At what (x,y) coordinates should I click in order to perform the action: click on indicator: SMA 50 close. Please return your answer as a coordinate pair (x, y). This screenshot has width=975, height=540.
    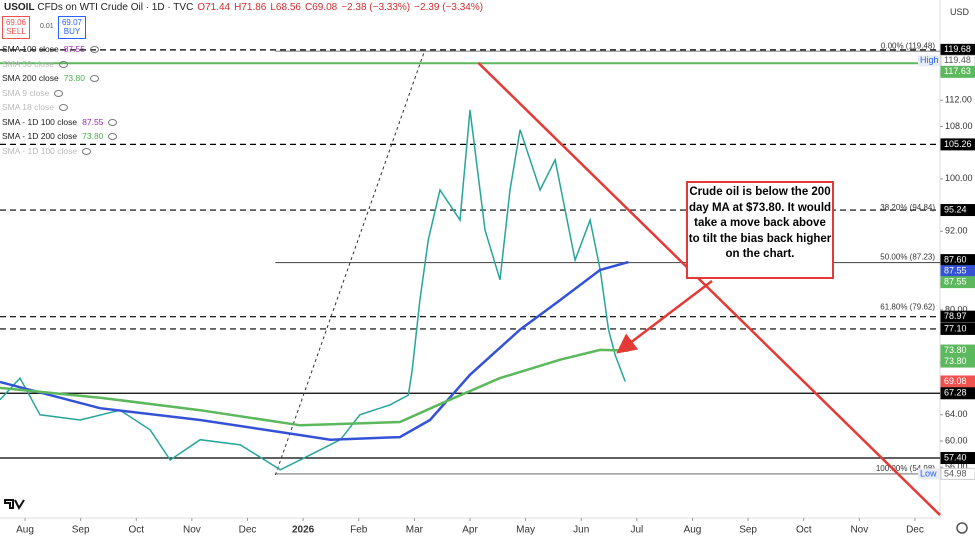
    Looking at the image, I should click on (59, 64).